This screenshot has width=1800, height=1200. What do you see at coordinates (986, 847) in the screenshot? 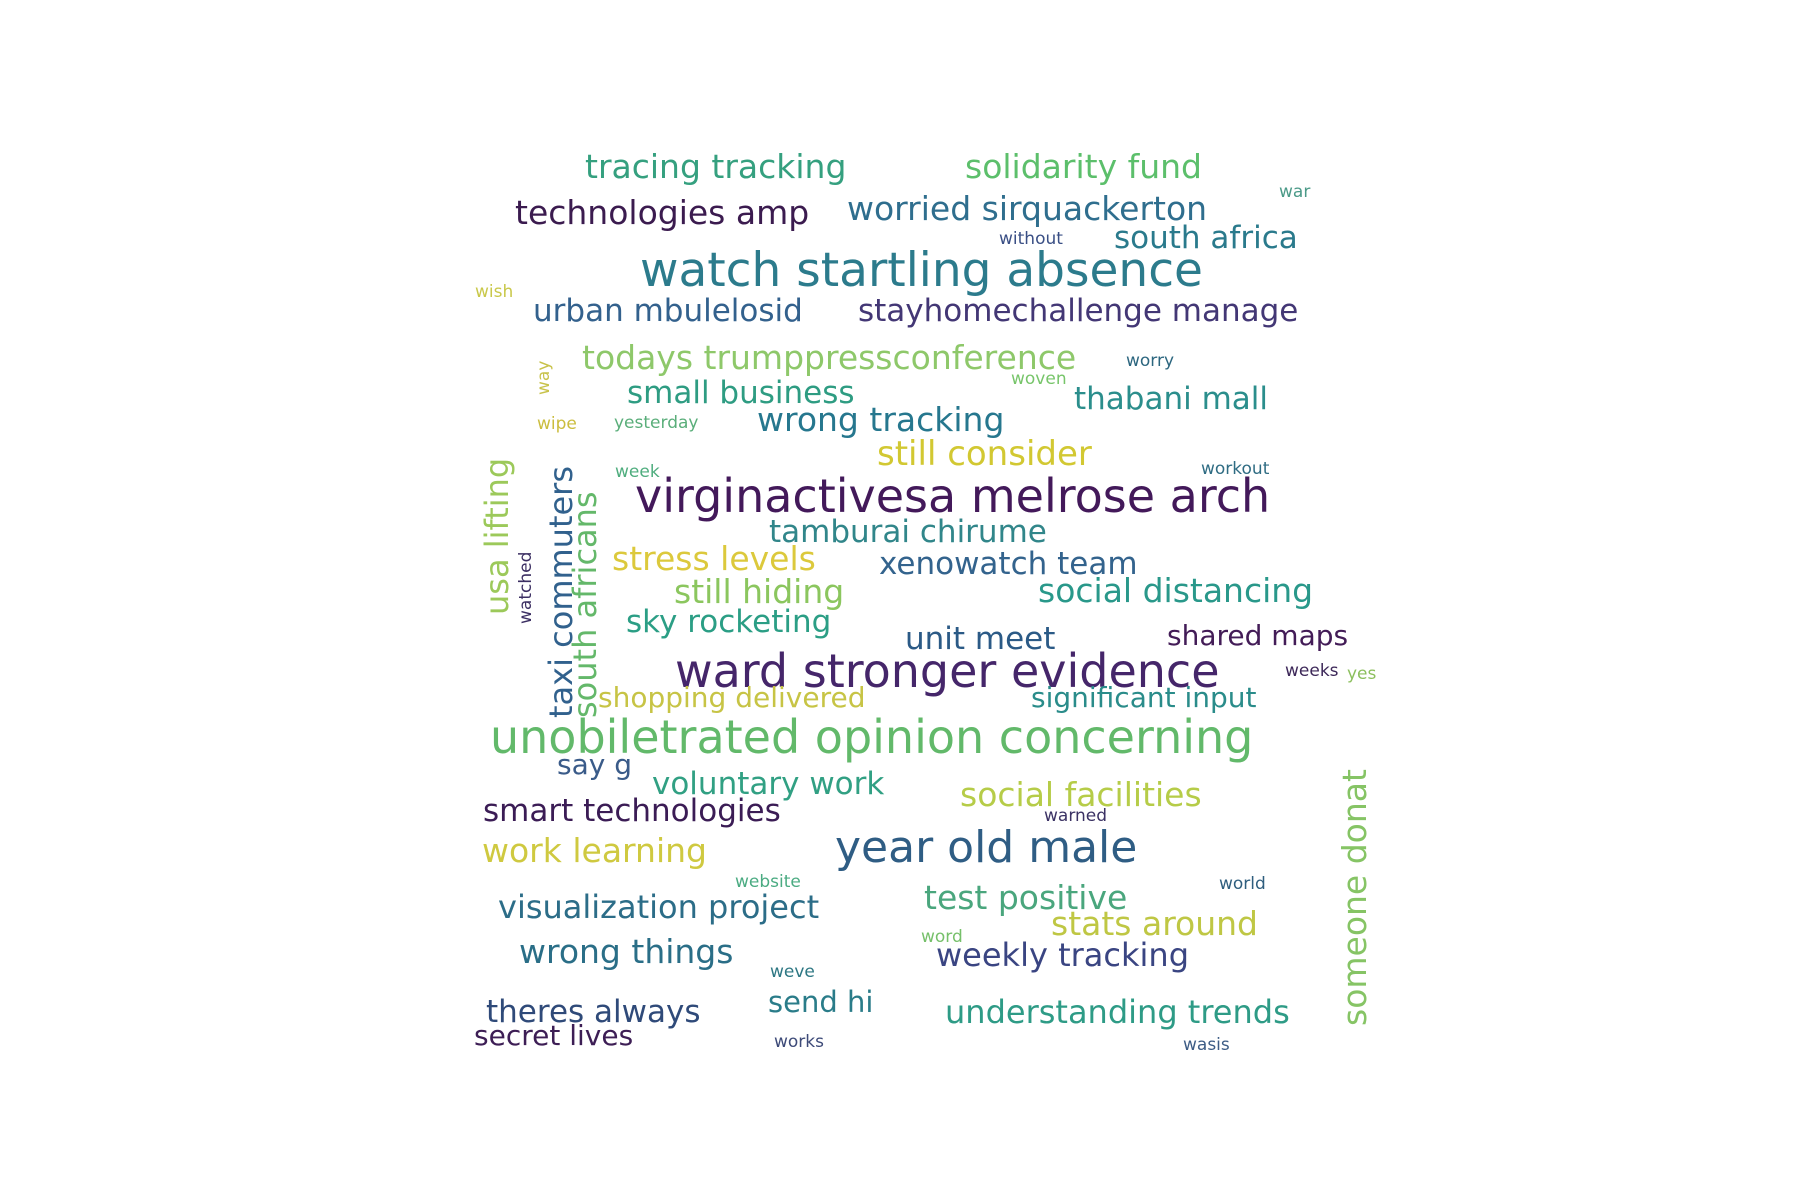
I see `word-year-old-male: year old male` at bounding box center [986, 847].